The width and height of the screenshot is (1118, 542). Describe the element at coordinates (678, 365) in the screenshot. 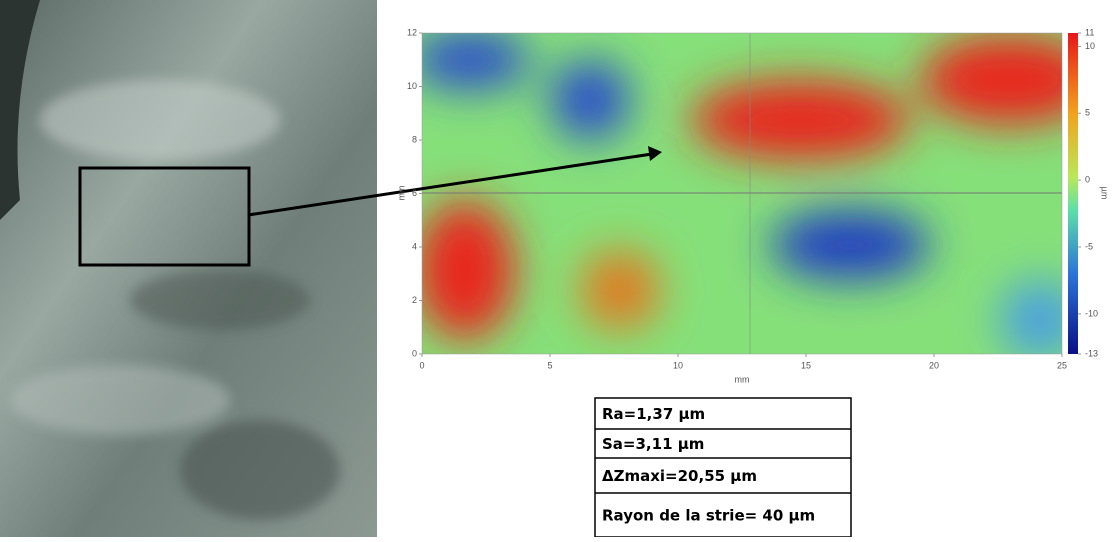

I see `x-tick-label: 10` at that location.